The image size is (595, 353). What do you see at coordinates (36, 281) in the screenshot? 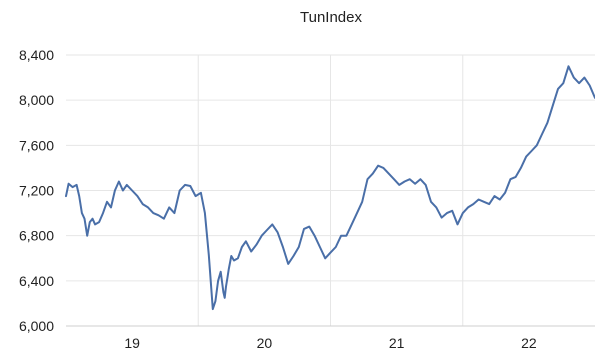
I see `y-tick-label: 6,400` at bounding box center [36, 281].